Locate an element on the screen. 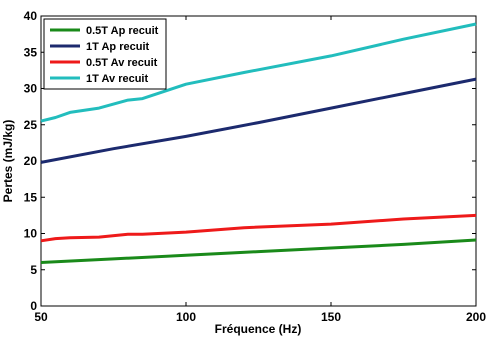  y-tick-label: 35 is located at coordinates (31, 52).